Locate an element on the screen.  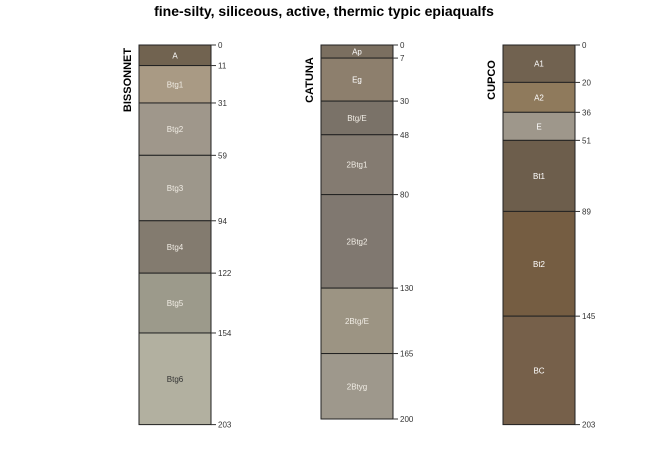
horizon-2btg1 is located at coordinates (357, 165).